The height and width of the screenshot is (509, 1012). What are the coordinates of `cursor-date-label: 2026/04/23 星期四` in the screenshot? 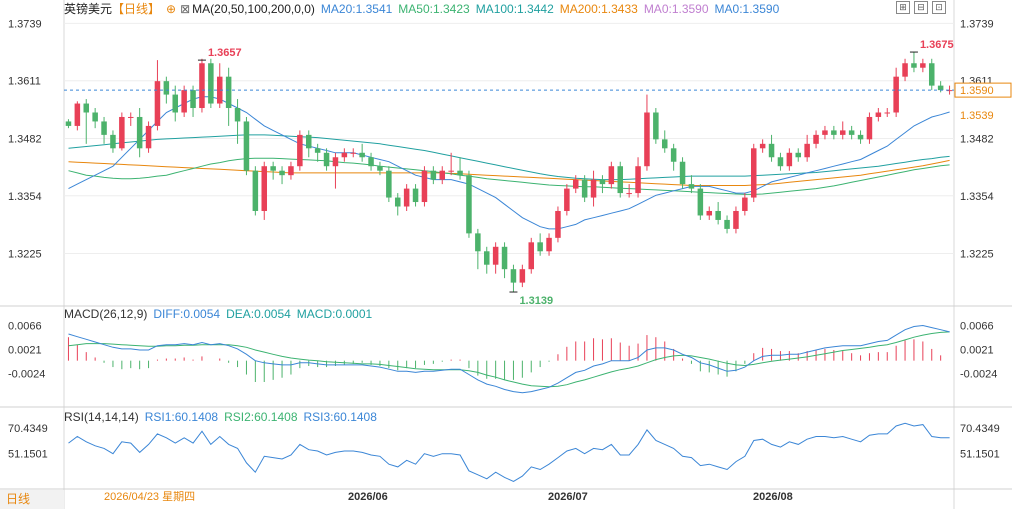 It's located at (150, 497).